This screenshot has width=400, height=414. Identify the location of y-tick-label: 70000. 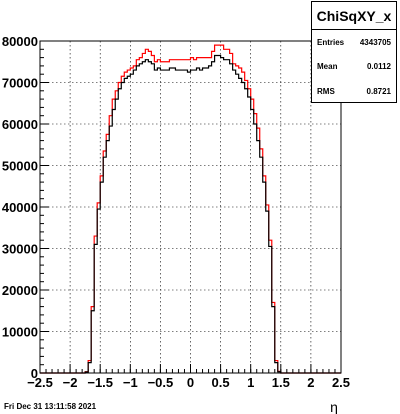
(20, 83).